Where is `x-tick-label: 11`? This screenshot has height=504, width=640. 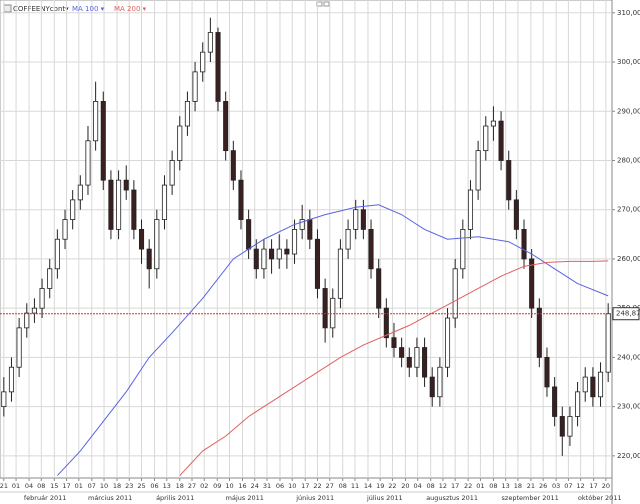 x-tick-label: 11 is located at coordinates (355, 486).